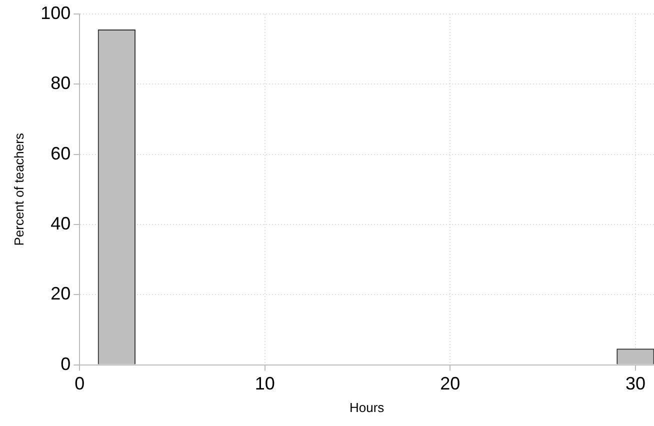  I want to click on x-tick-label: 10, so click(264, 384).